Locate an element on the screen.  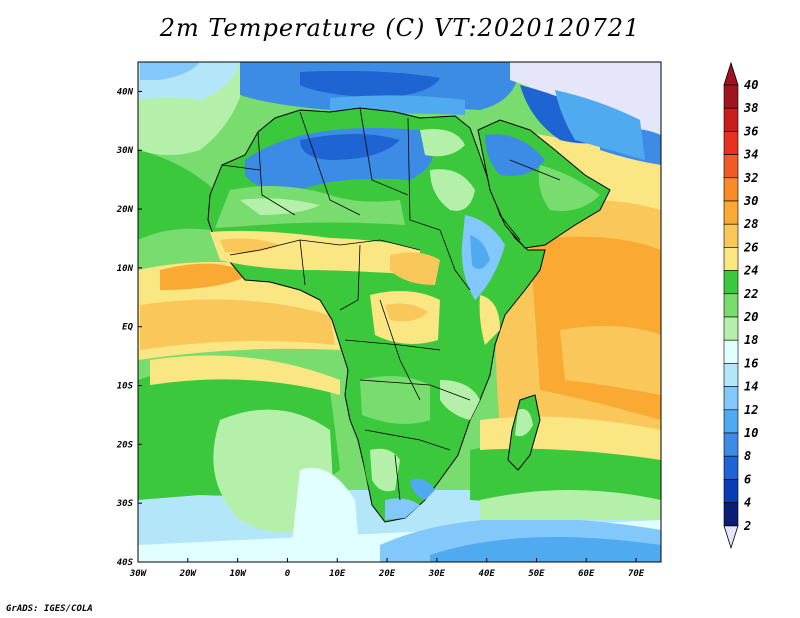
latitude-axis: 40N 30N 20N 10N EQ 10S 20S 30S 40S is located at coordinates (129, 327).